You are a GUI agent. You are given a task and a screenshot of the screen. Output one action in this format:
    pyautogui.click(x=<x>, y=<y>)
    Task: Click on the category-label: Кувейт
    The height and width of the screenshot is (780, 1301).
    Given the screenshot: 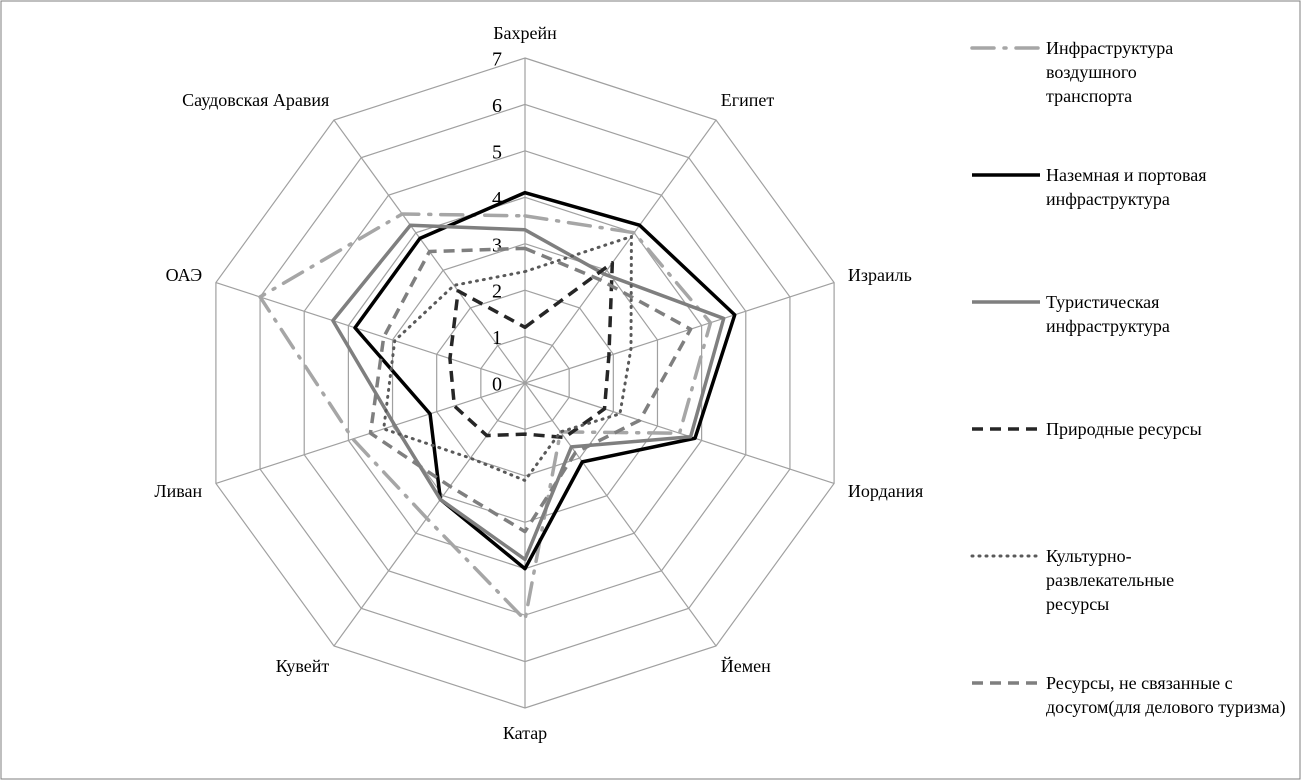 What is the action you would take?
    pyautogui.click(x=302, y=666)
    